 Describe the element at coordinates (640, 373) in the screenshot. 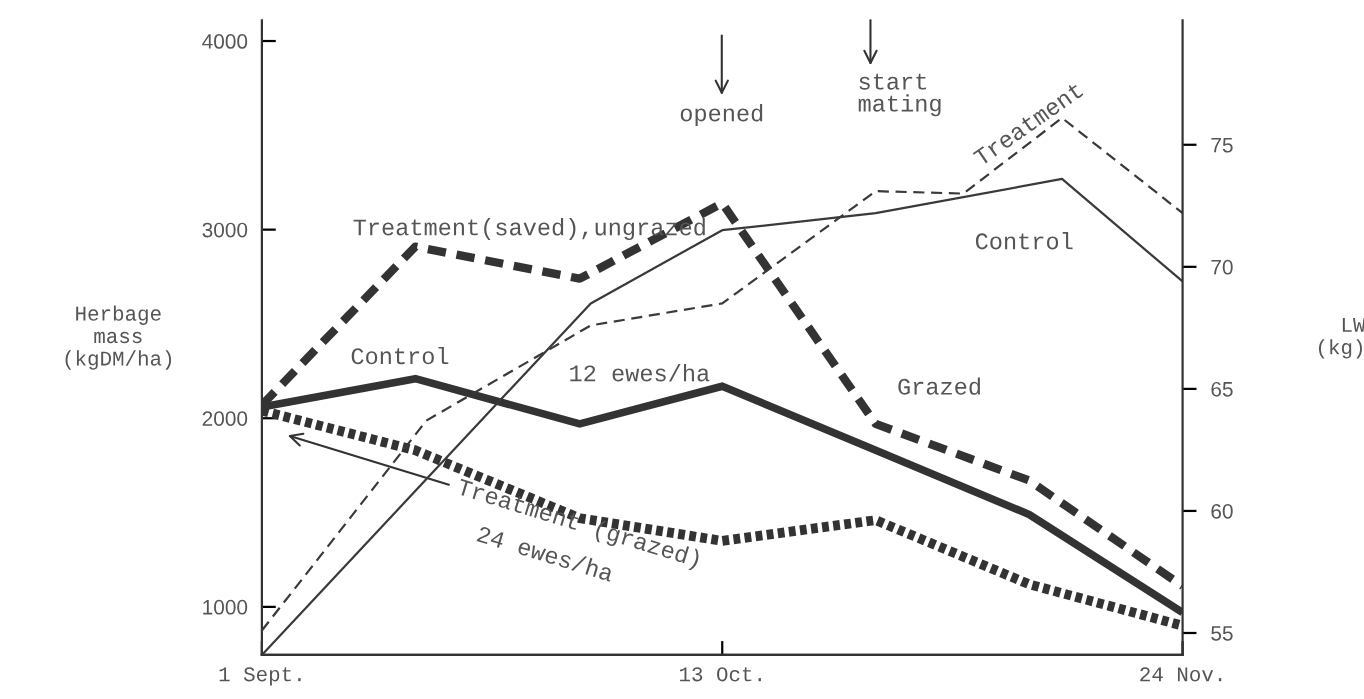

I see `annotation: 12 ewes/ha` at that location.